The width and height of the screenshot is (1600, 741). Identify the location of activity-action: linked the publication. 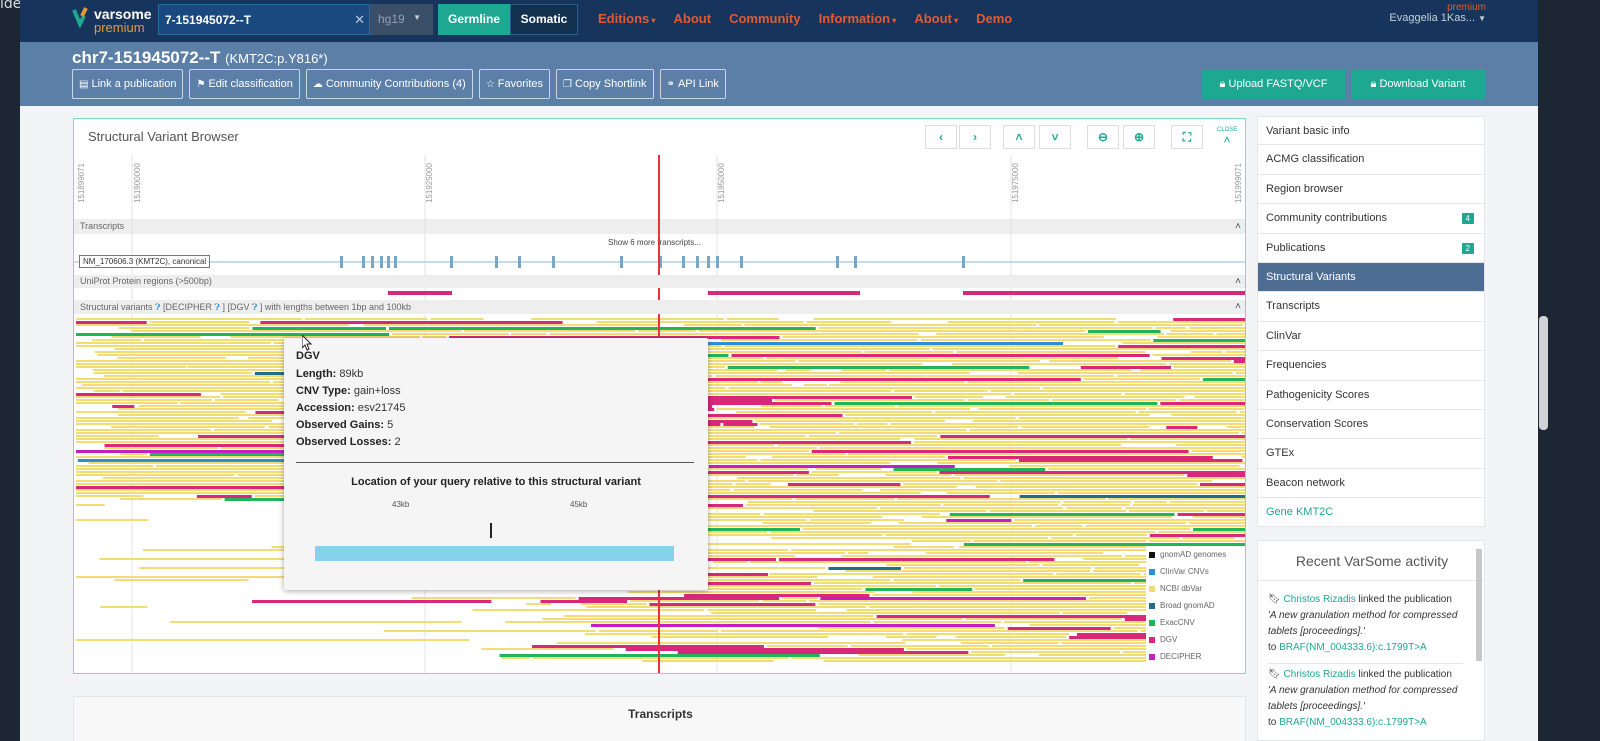
(1405, 674).